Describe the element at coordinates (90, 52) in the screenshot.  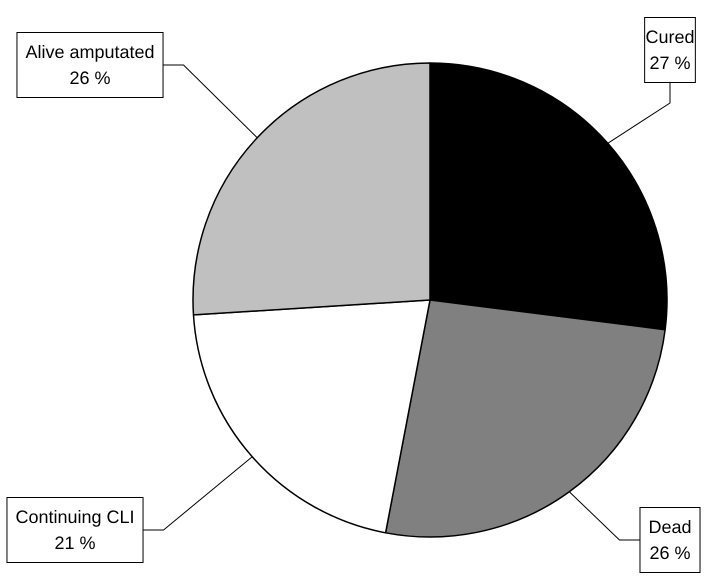
I see `slice-label: Alive amputated` at that location.